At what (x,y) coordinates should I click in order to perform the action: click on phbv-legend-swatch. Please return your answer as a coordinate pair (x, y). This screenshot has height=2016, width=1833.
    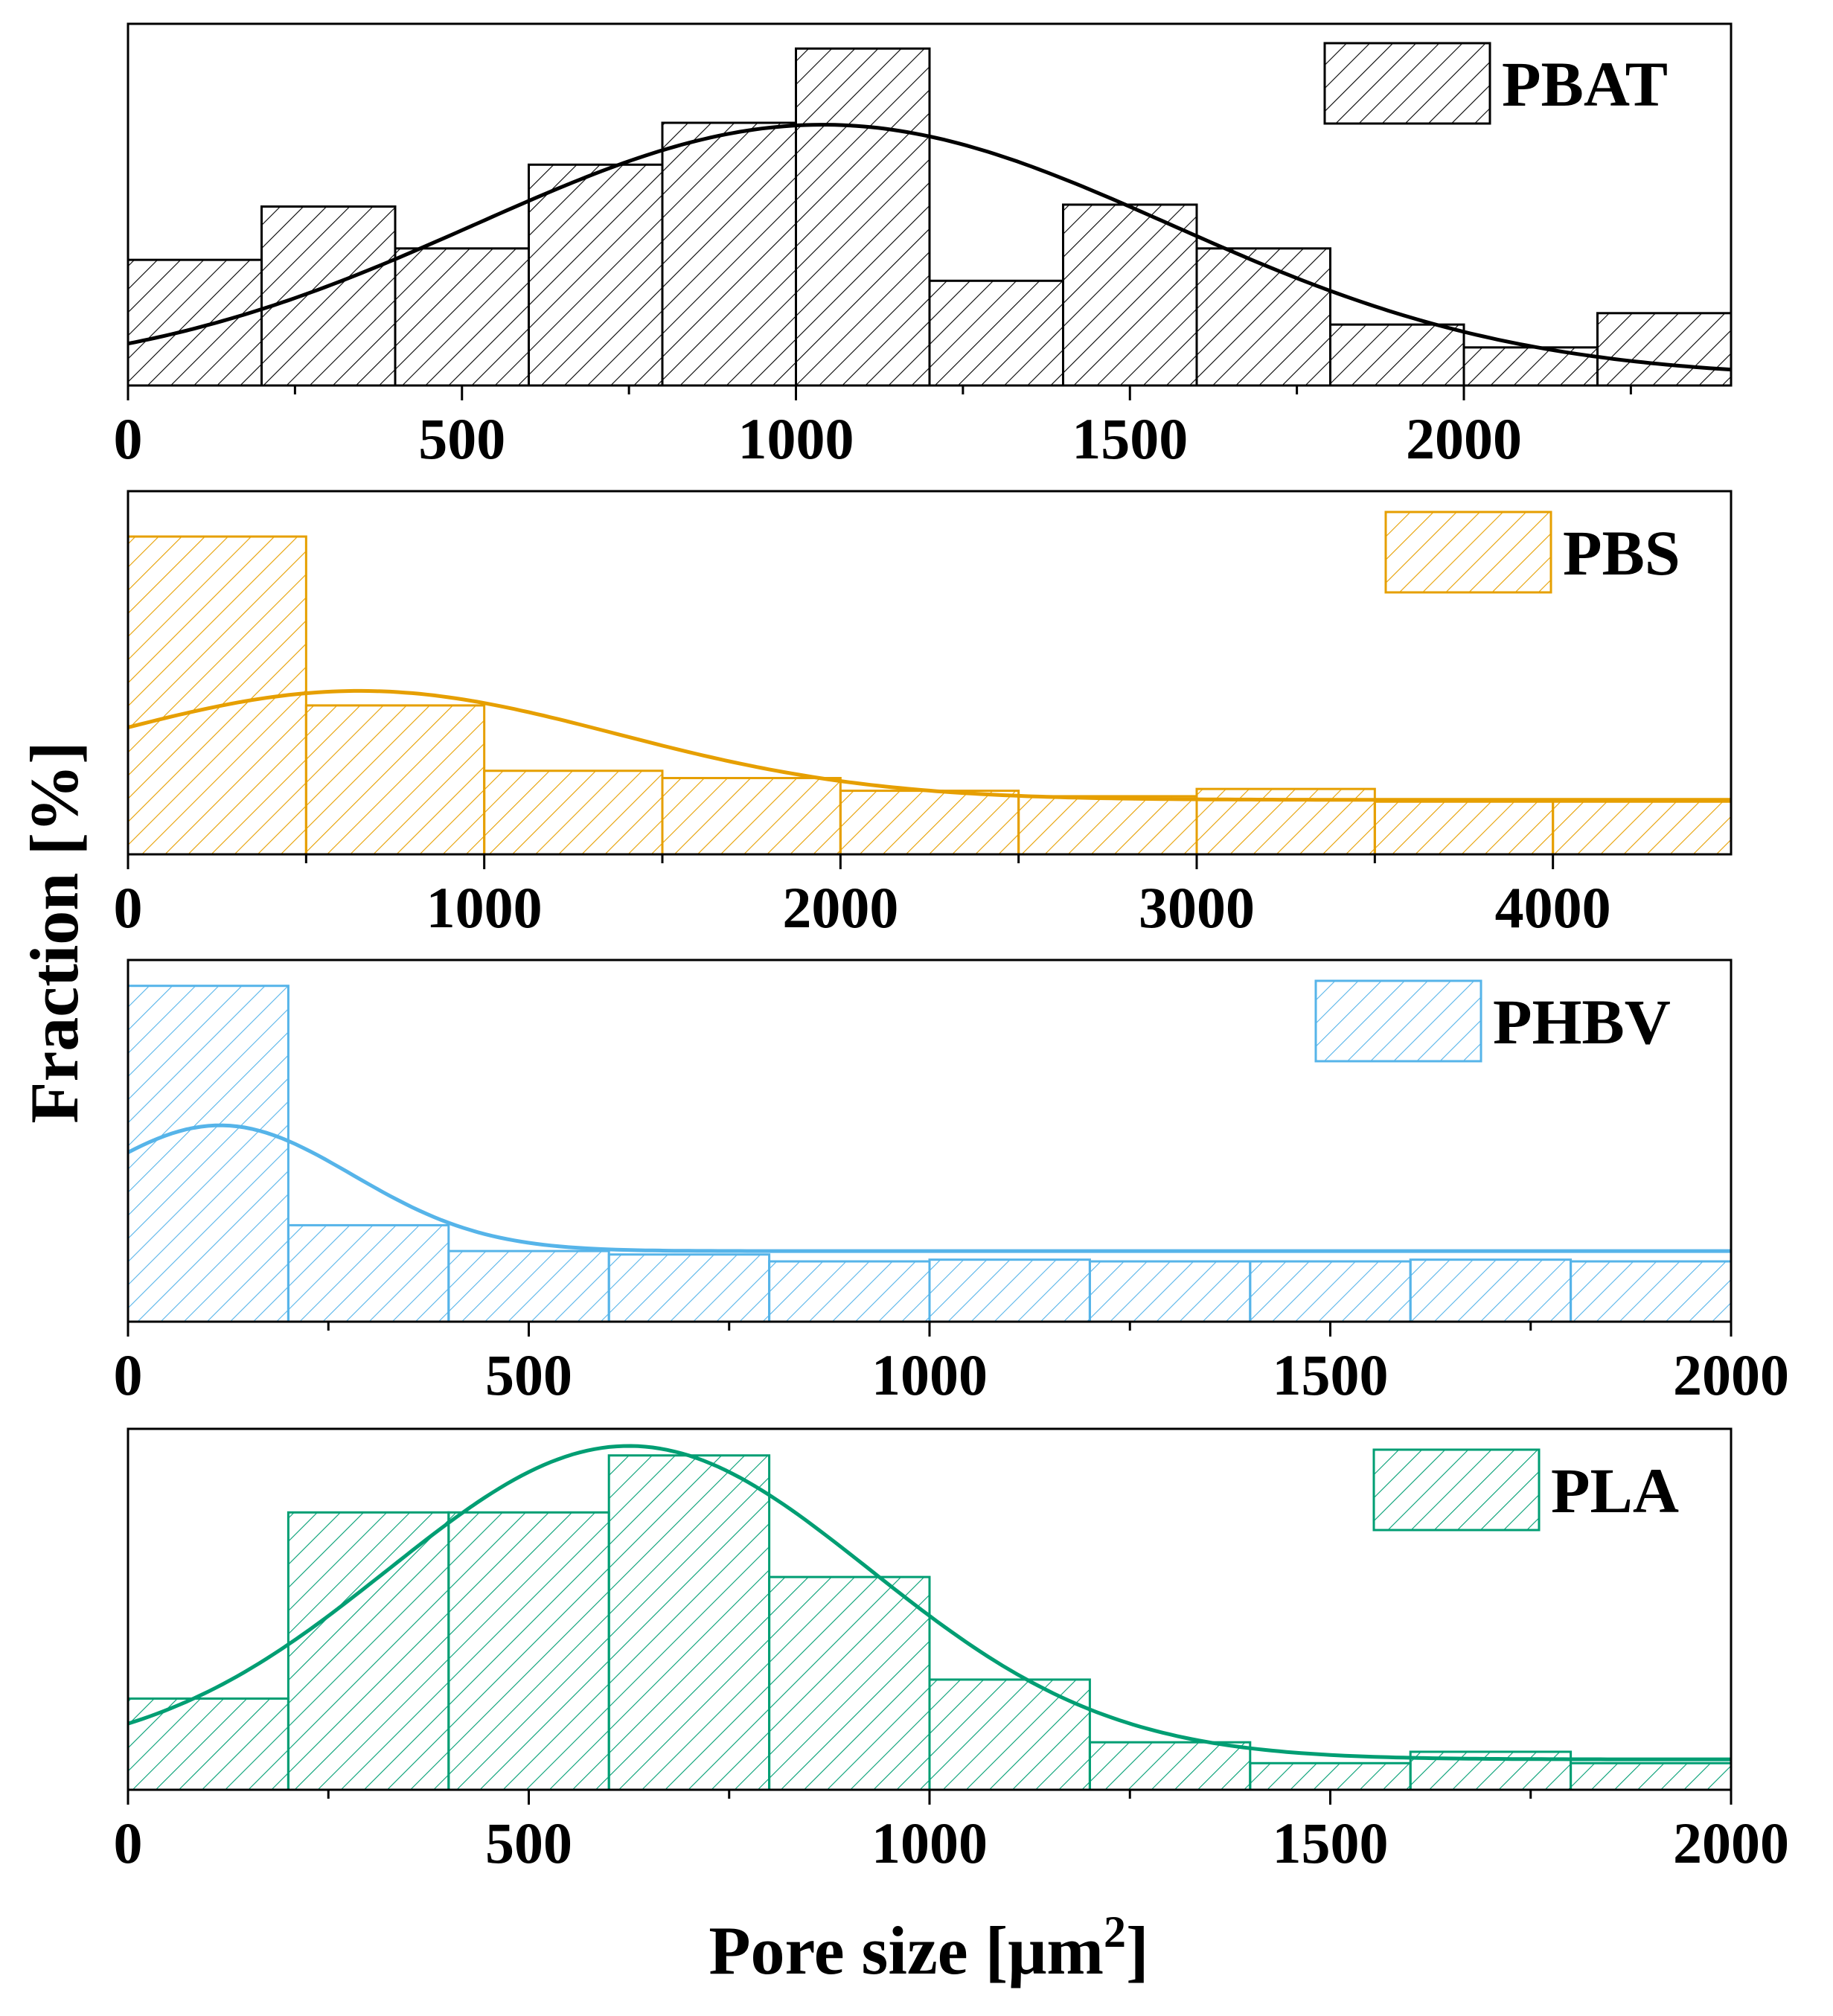
    Looking at the image, I should click on (1398, 1021).